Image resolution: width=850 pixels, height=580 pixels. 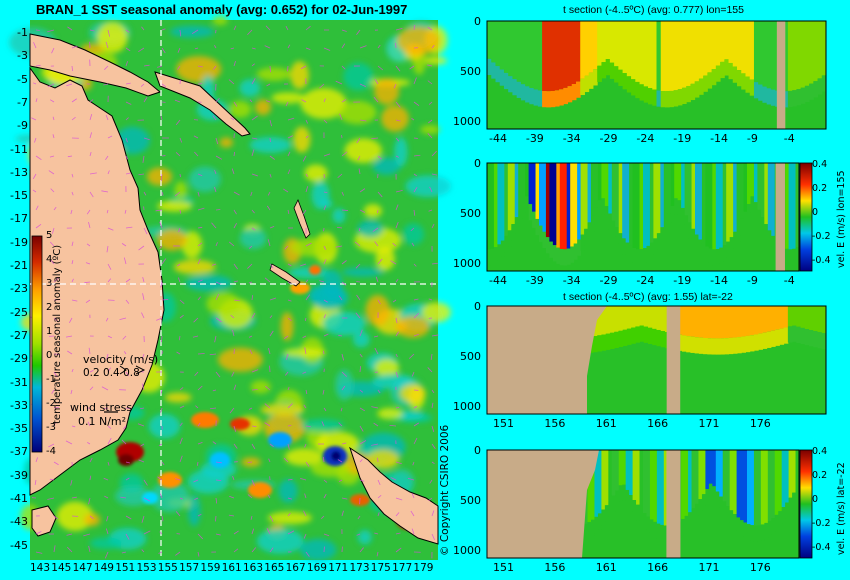 I want to click on map-xtick-label: 147, so click(x=82, y=568).